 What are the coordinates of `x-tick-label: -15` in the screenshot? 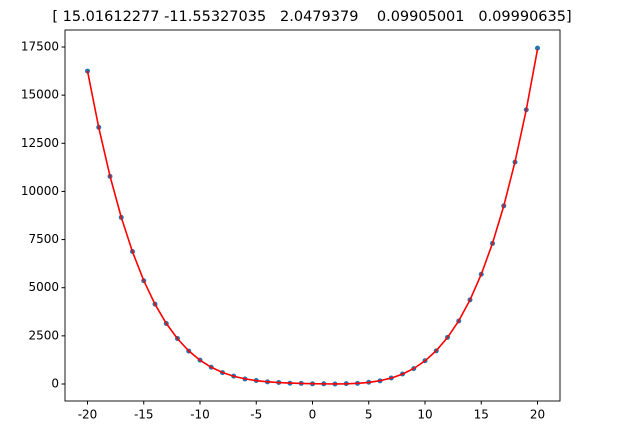 It's located at (144, 415).